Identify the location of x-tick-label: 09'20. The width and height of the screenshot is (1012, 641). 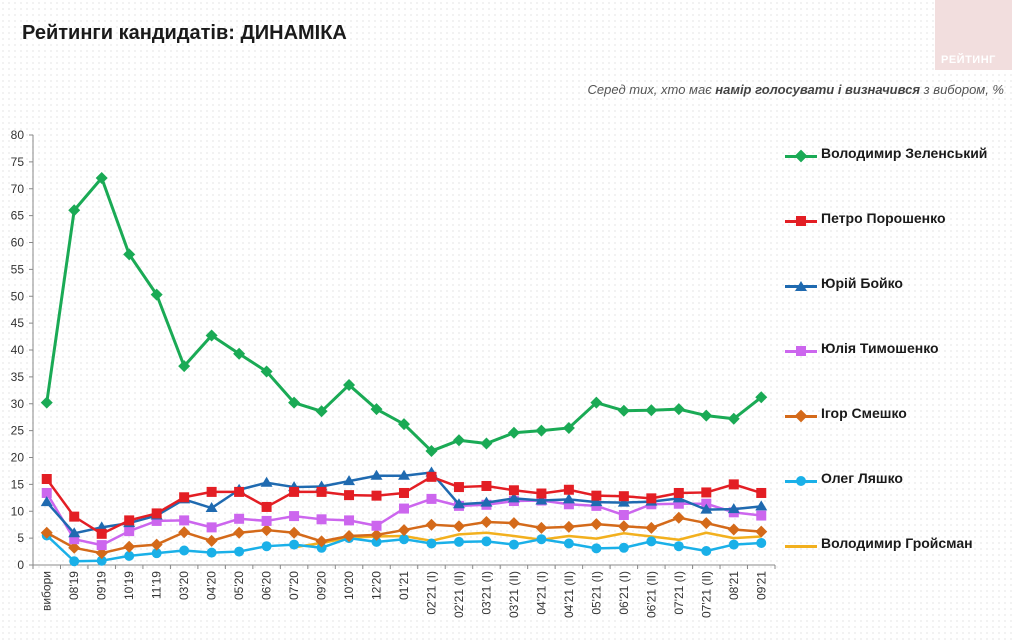
(322, 585).